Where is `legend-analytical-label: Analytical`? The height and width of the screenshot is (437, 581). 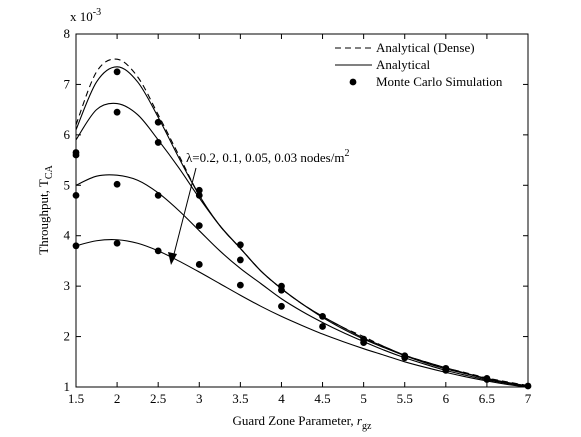
legend-analytical-label: Analytical is located at coordinates (403, 64).